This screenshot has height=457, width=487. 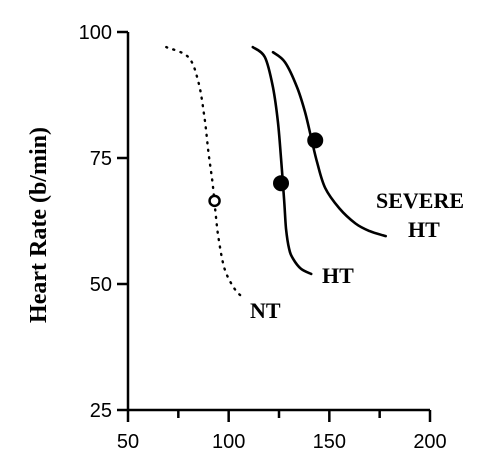 What do you see at coordinates (265, 310) in the screenshot?
I see `series-label-nt: NT` at bounding box center [265, 310].